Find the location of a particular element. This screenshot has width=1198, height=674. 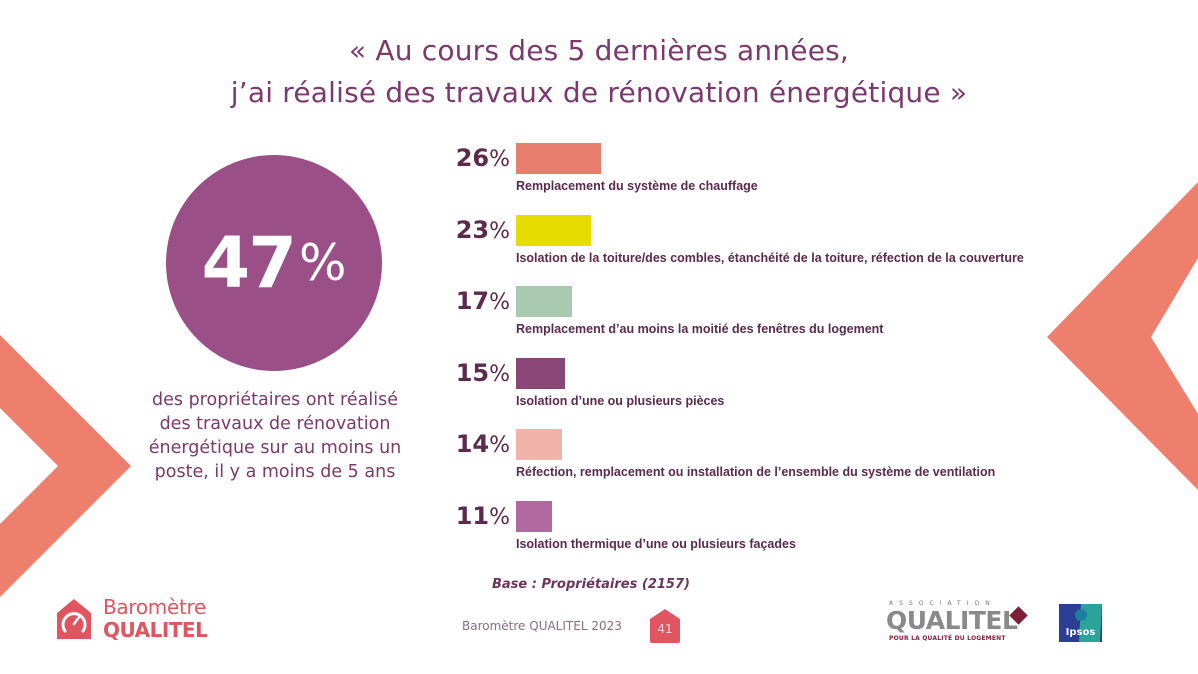

caption-line: des travaux de rénovation is located at coordinates (275, 424).